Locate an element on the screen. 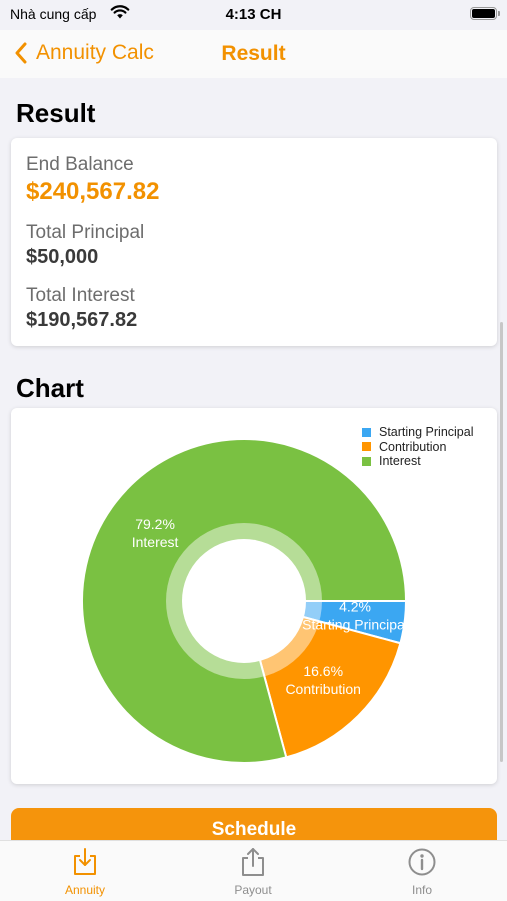 This screenshot has width=507, height=901. pie-category-label-starting-principal: Starting Principal is located at coordinates (355, 625).